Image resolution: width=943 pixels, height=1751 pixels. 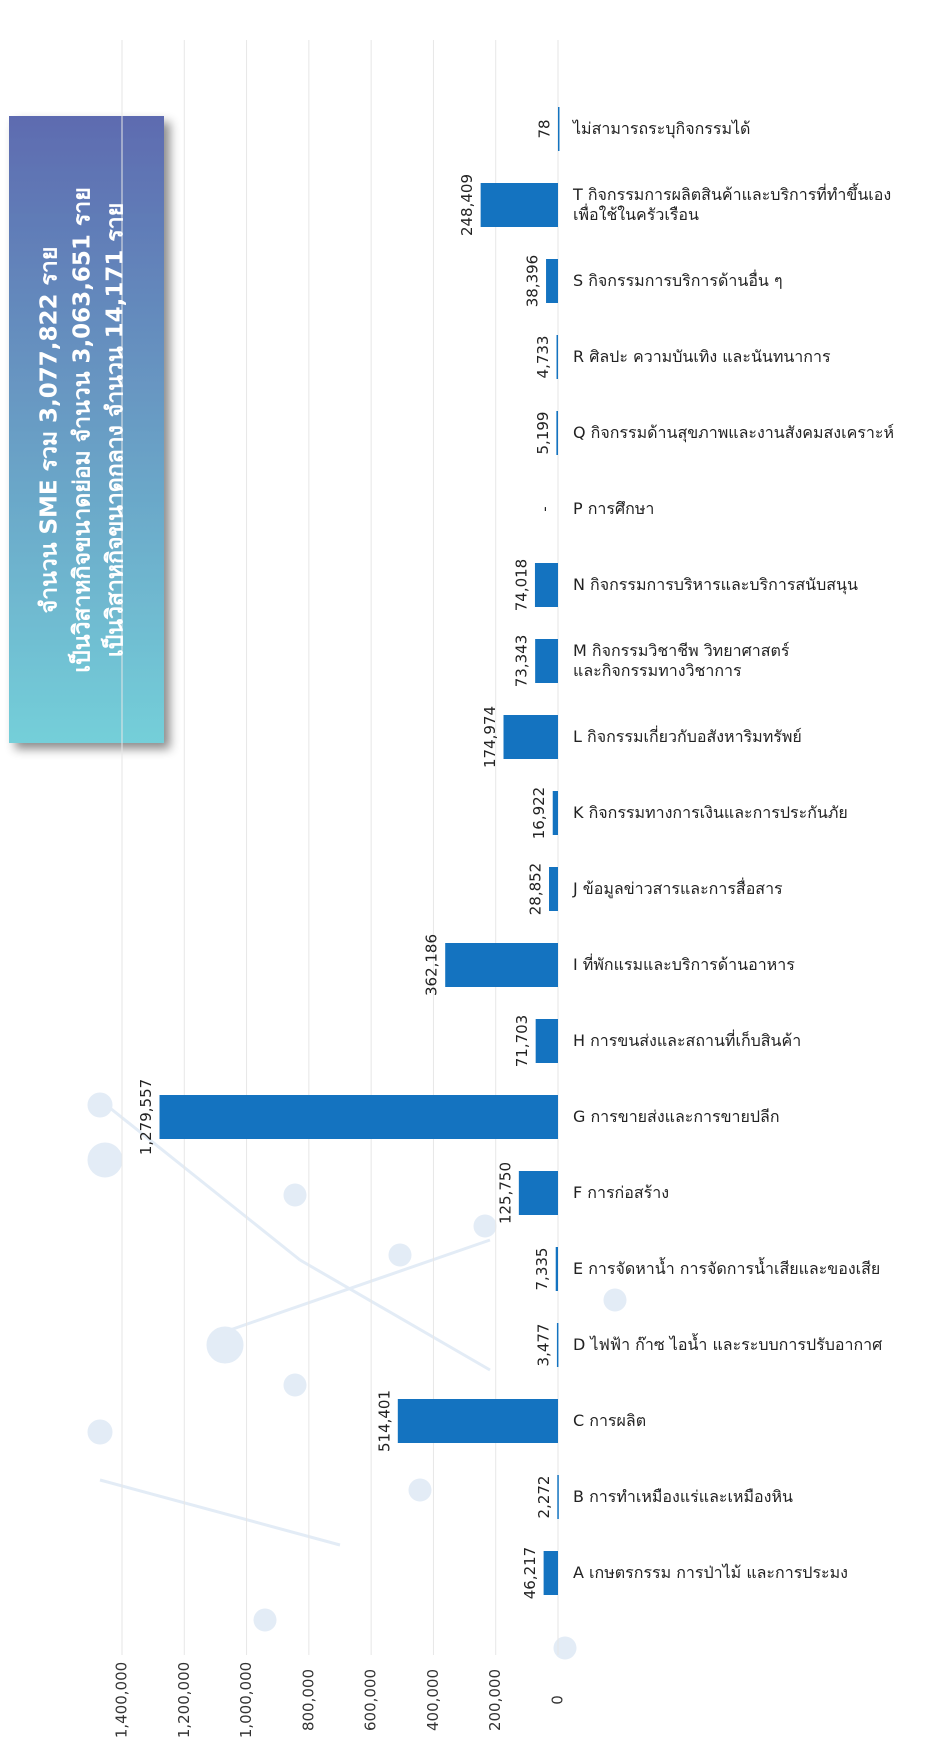 I want to click on value-label: 78, so click(x=544, y=128).